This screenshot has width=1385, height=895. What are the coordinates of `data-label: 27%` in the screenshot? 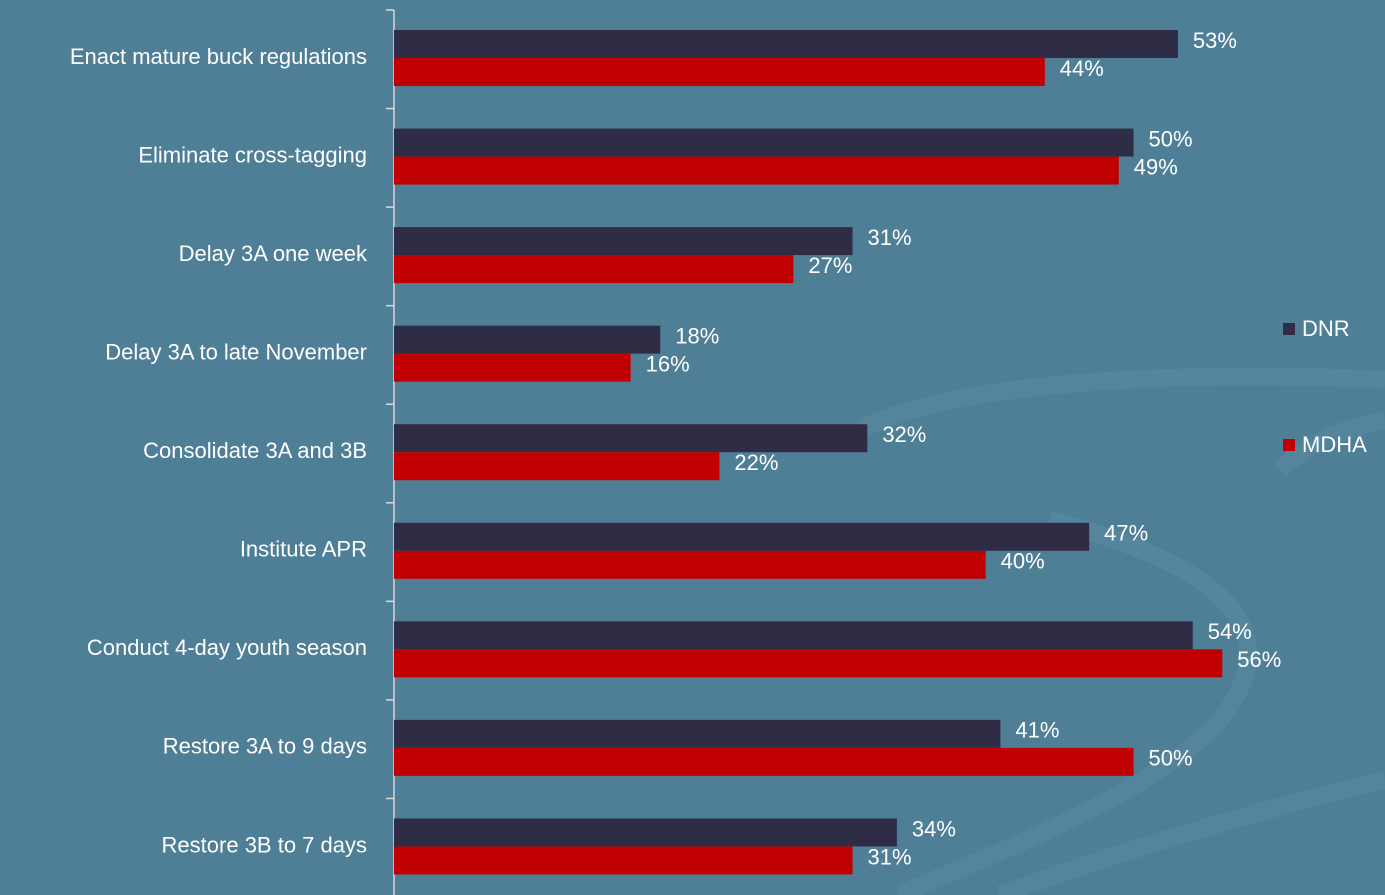 It's located at (830, 265).